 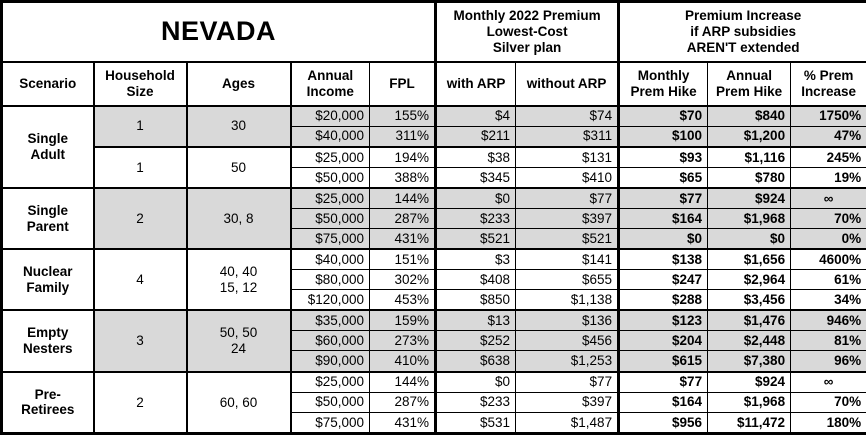 What do you see at coordinates (434, 177) in the screenshot?
I see `table-row: $50,000 388% $345 $410 $65 $780 19%` at bounding box center [434, 177].